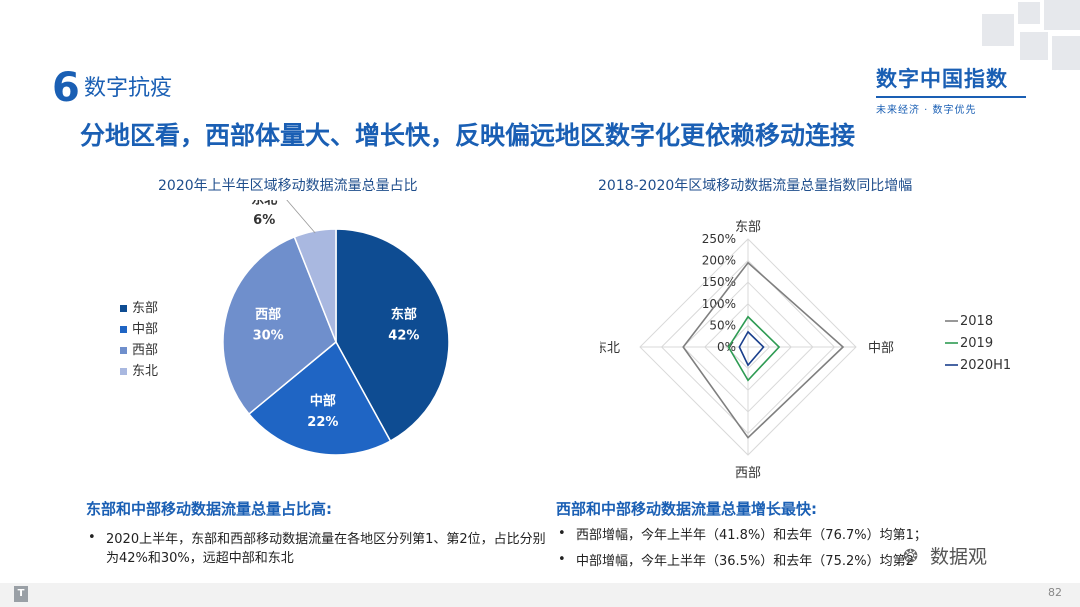  Describe the element at coordinates (722, 325) in the screenshot. I see `radar-tick-label: 50%` at that location.